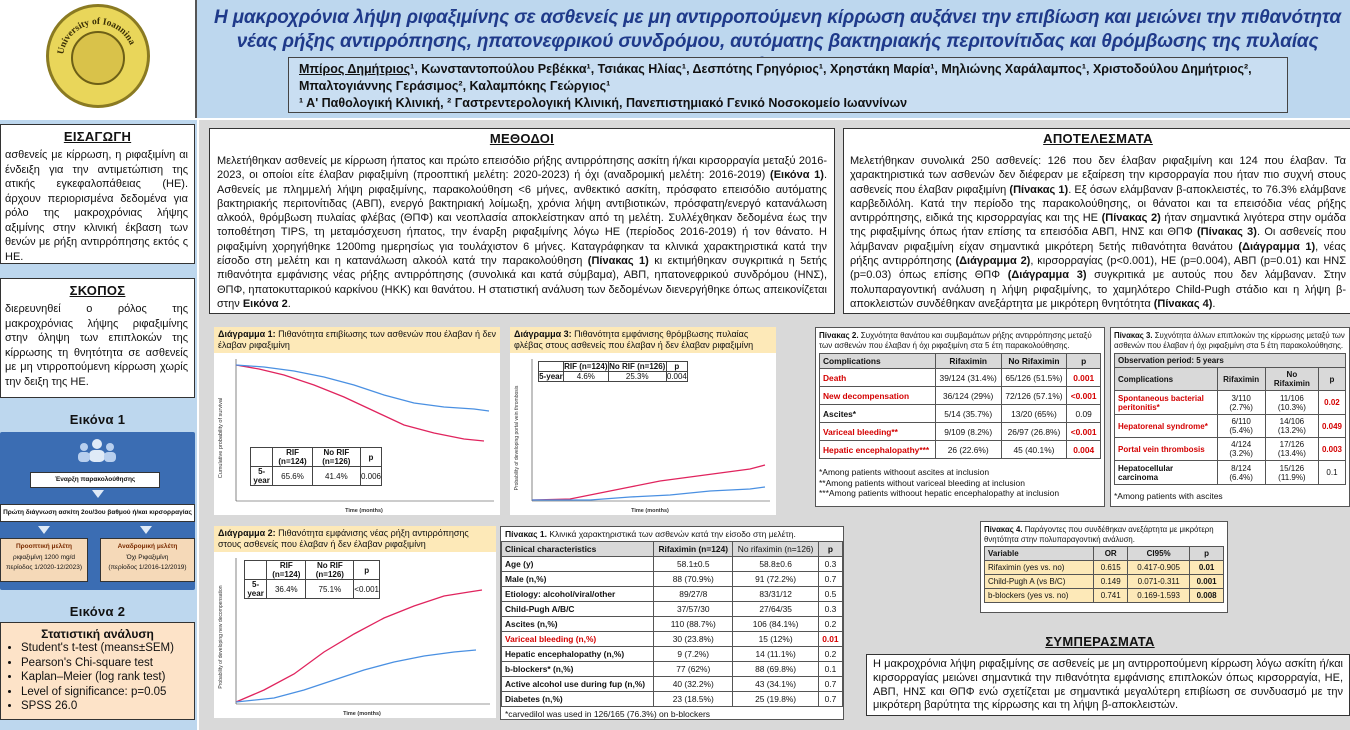 The height and width of the screenshot is (730, 1350). What do you see at coordinates (1098, 254) in the screenshot?
I see `results-text-part: , νέας ρήξης αντιρρόπησης` at bounding box center [1098, 254].